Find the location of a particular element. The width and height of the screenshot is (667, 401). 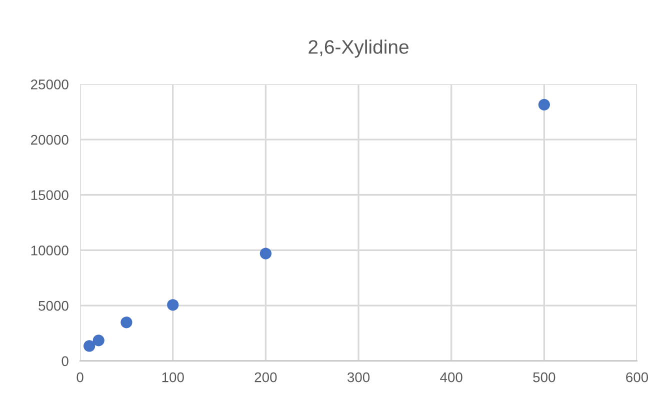

x-tick-label: 300 is located at coordinates (358, 377).